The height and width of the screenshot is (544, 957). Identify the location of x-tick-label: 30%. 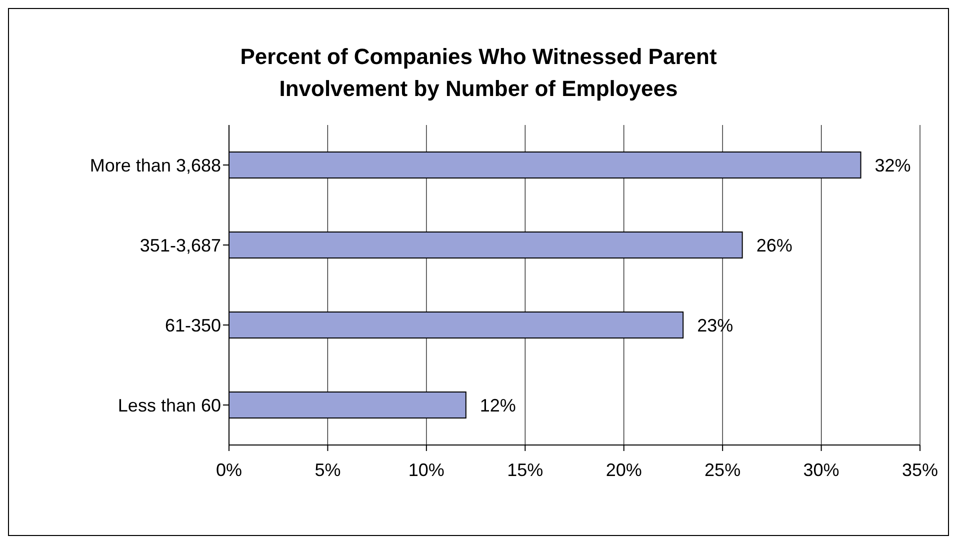
(821, 470).